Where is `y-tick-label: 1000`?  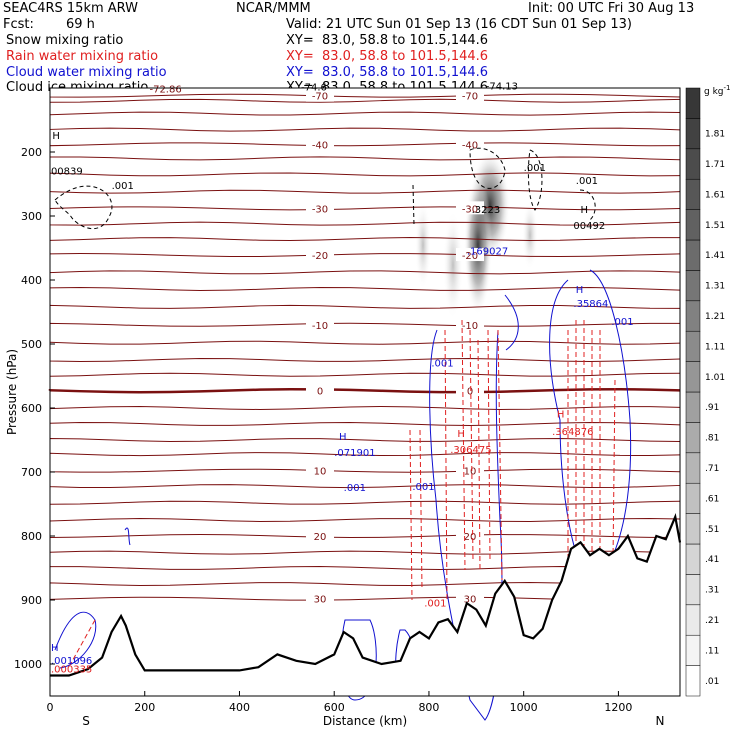 y-tick-label: 1000 is located at coordinates (28, 664).